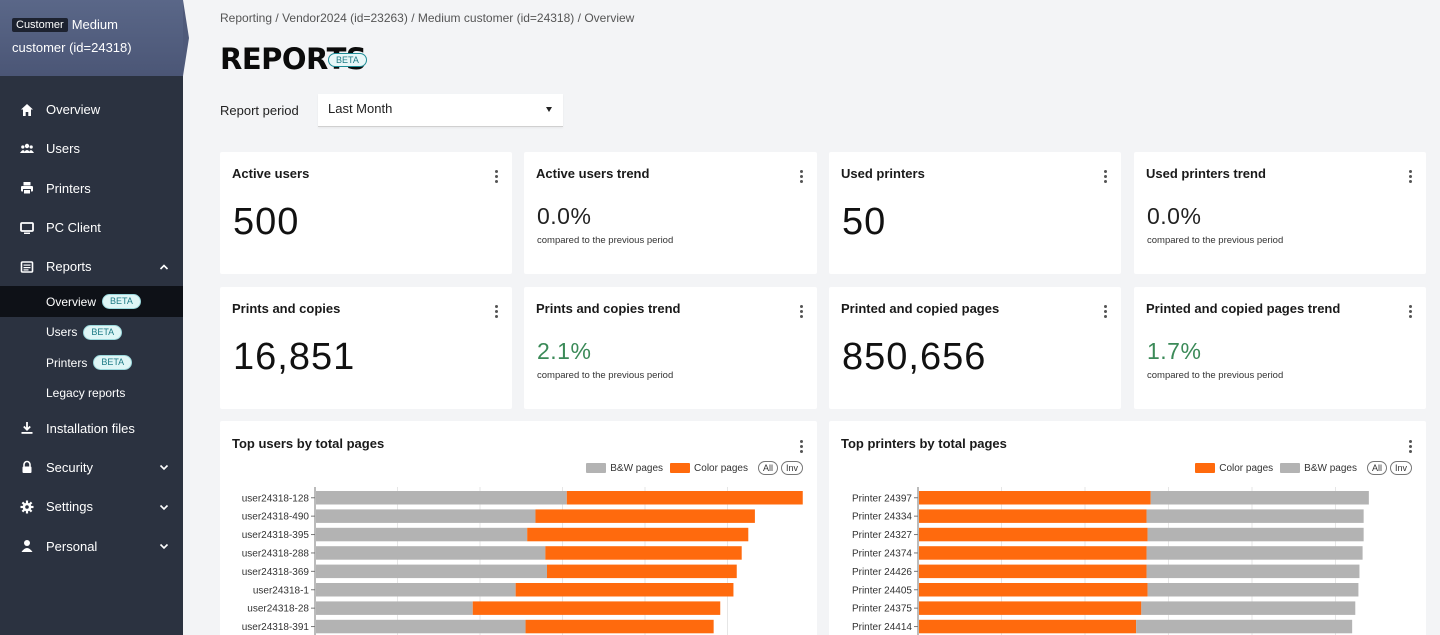 Image resolution: width=1440 pixels, height=635 pixels. I want to click on report-period-select: Last Month, so click(440, 110).